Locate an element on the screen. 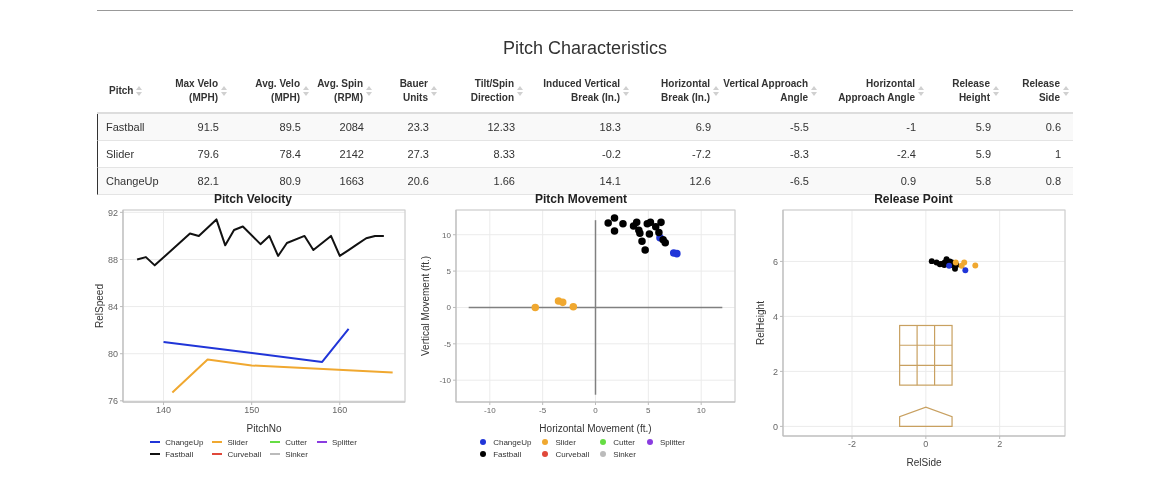 The width and height of the screenshot is (1170, 485). data-label: 79.6 is located at coordinates (208, 154).